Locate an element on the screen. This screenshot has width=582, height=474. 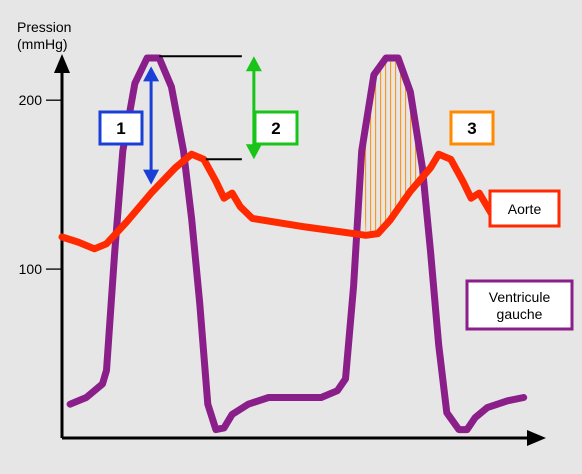
svg-text: 3 is located at coordinates (471, 128).